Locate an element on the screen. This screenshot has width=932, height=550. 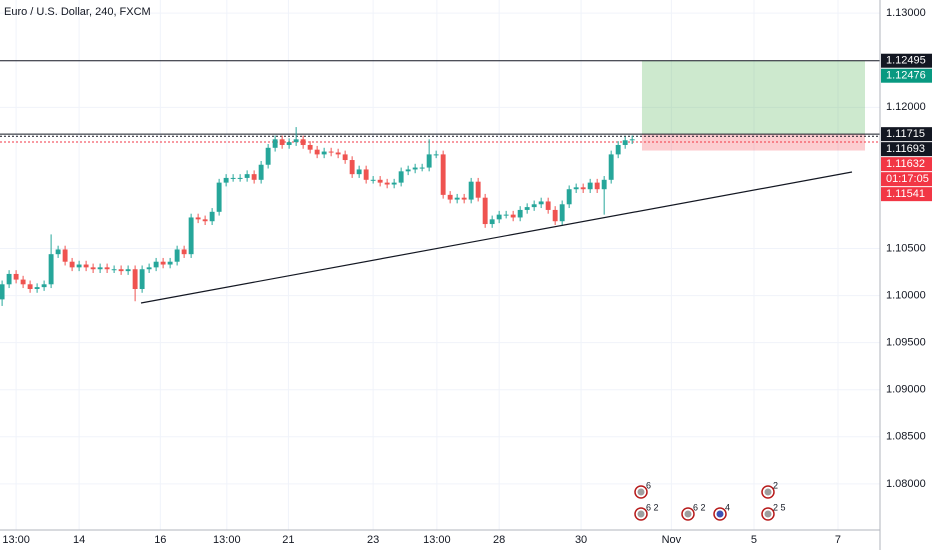
events: 6 6 2 6 2 4 2 2 5 is located at coordinates (710, 500).